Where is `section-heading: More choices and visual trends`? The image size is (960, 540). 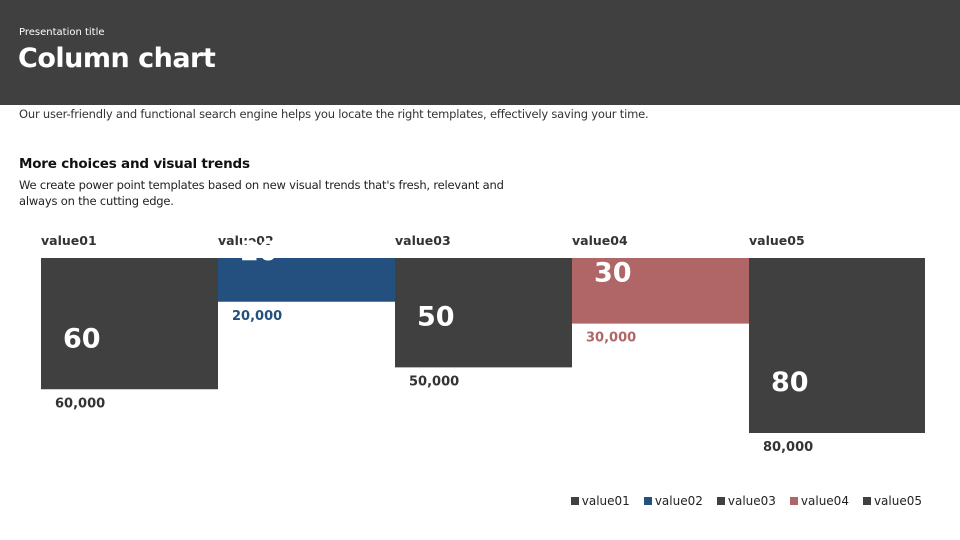 section-heading: More choices and visual trends is located at coordinates (134, 164).